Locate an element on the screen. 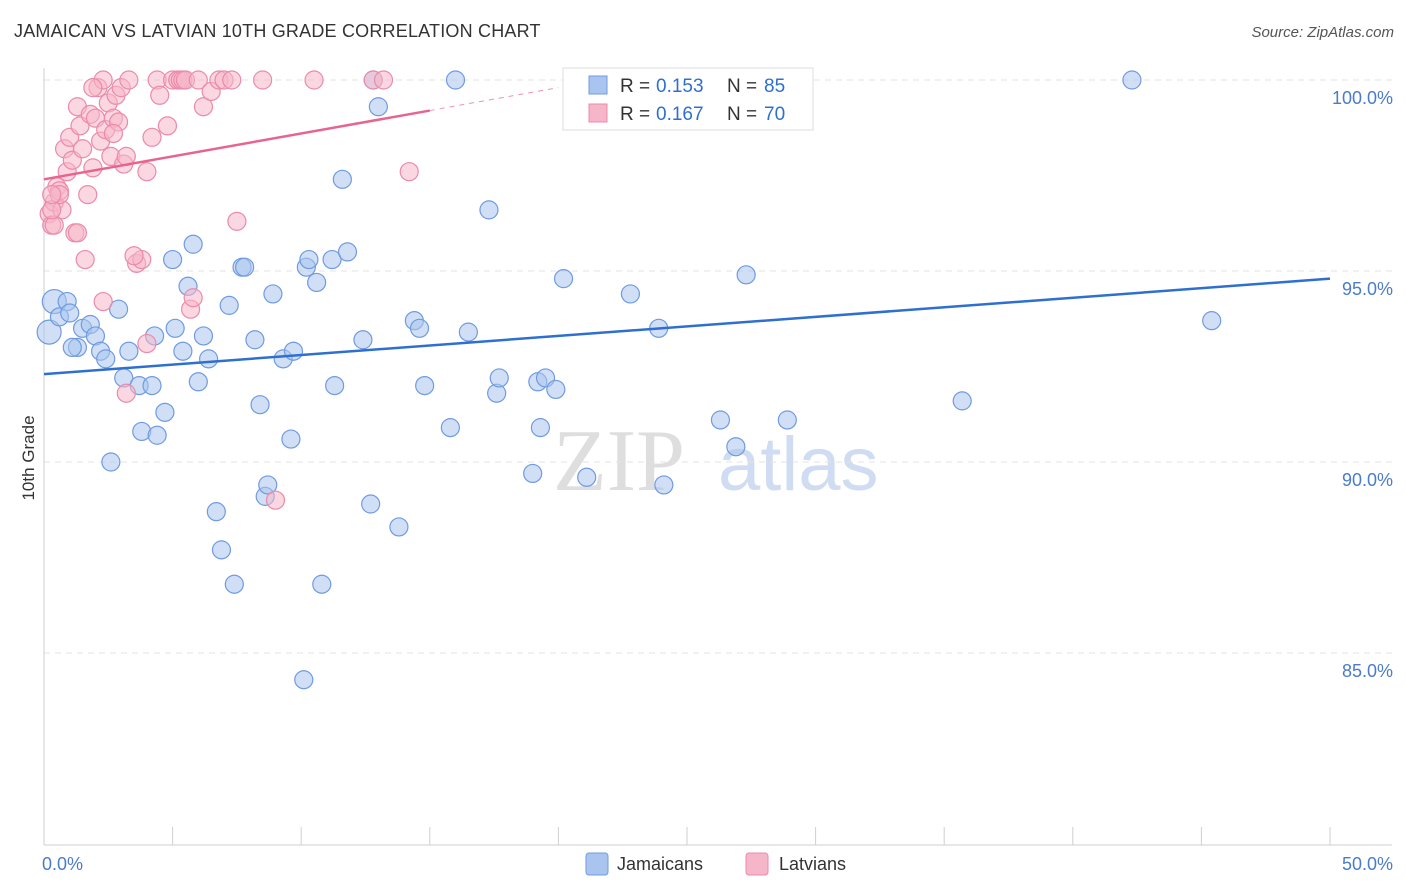 The width and height of the screenshot is (1406, 892). legend-swatch-jamaicans is located at coordinates (598, 85).